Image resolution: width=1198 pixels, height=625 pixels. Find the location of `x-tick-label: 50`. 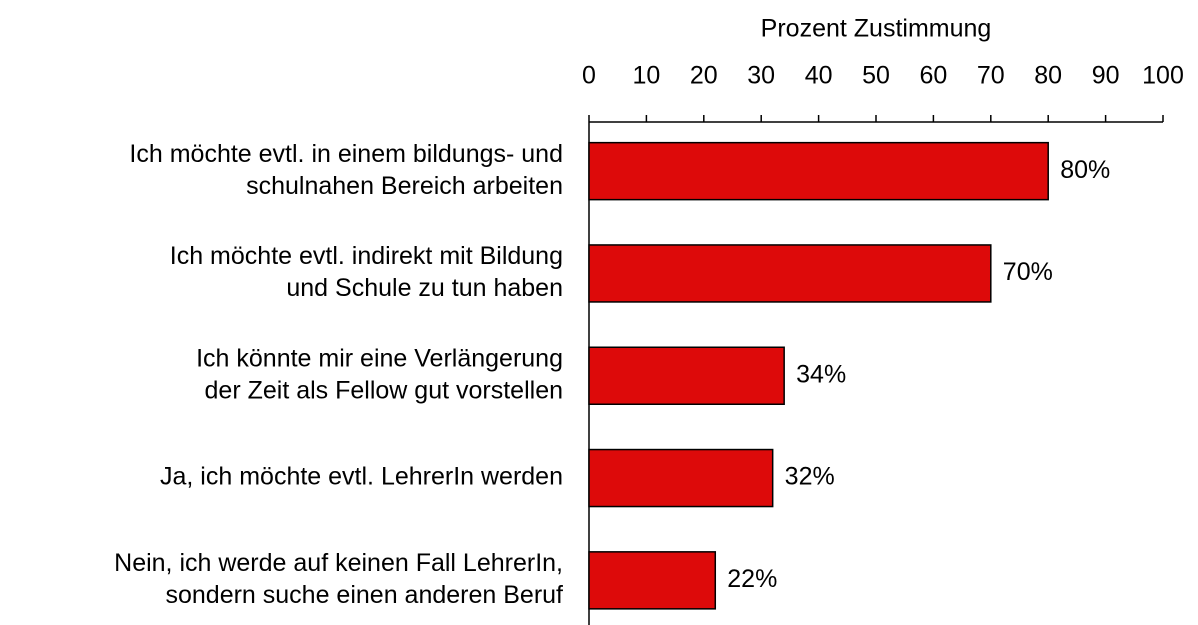

x-tick-label: 50 is located at coordinates (876, 76).